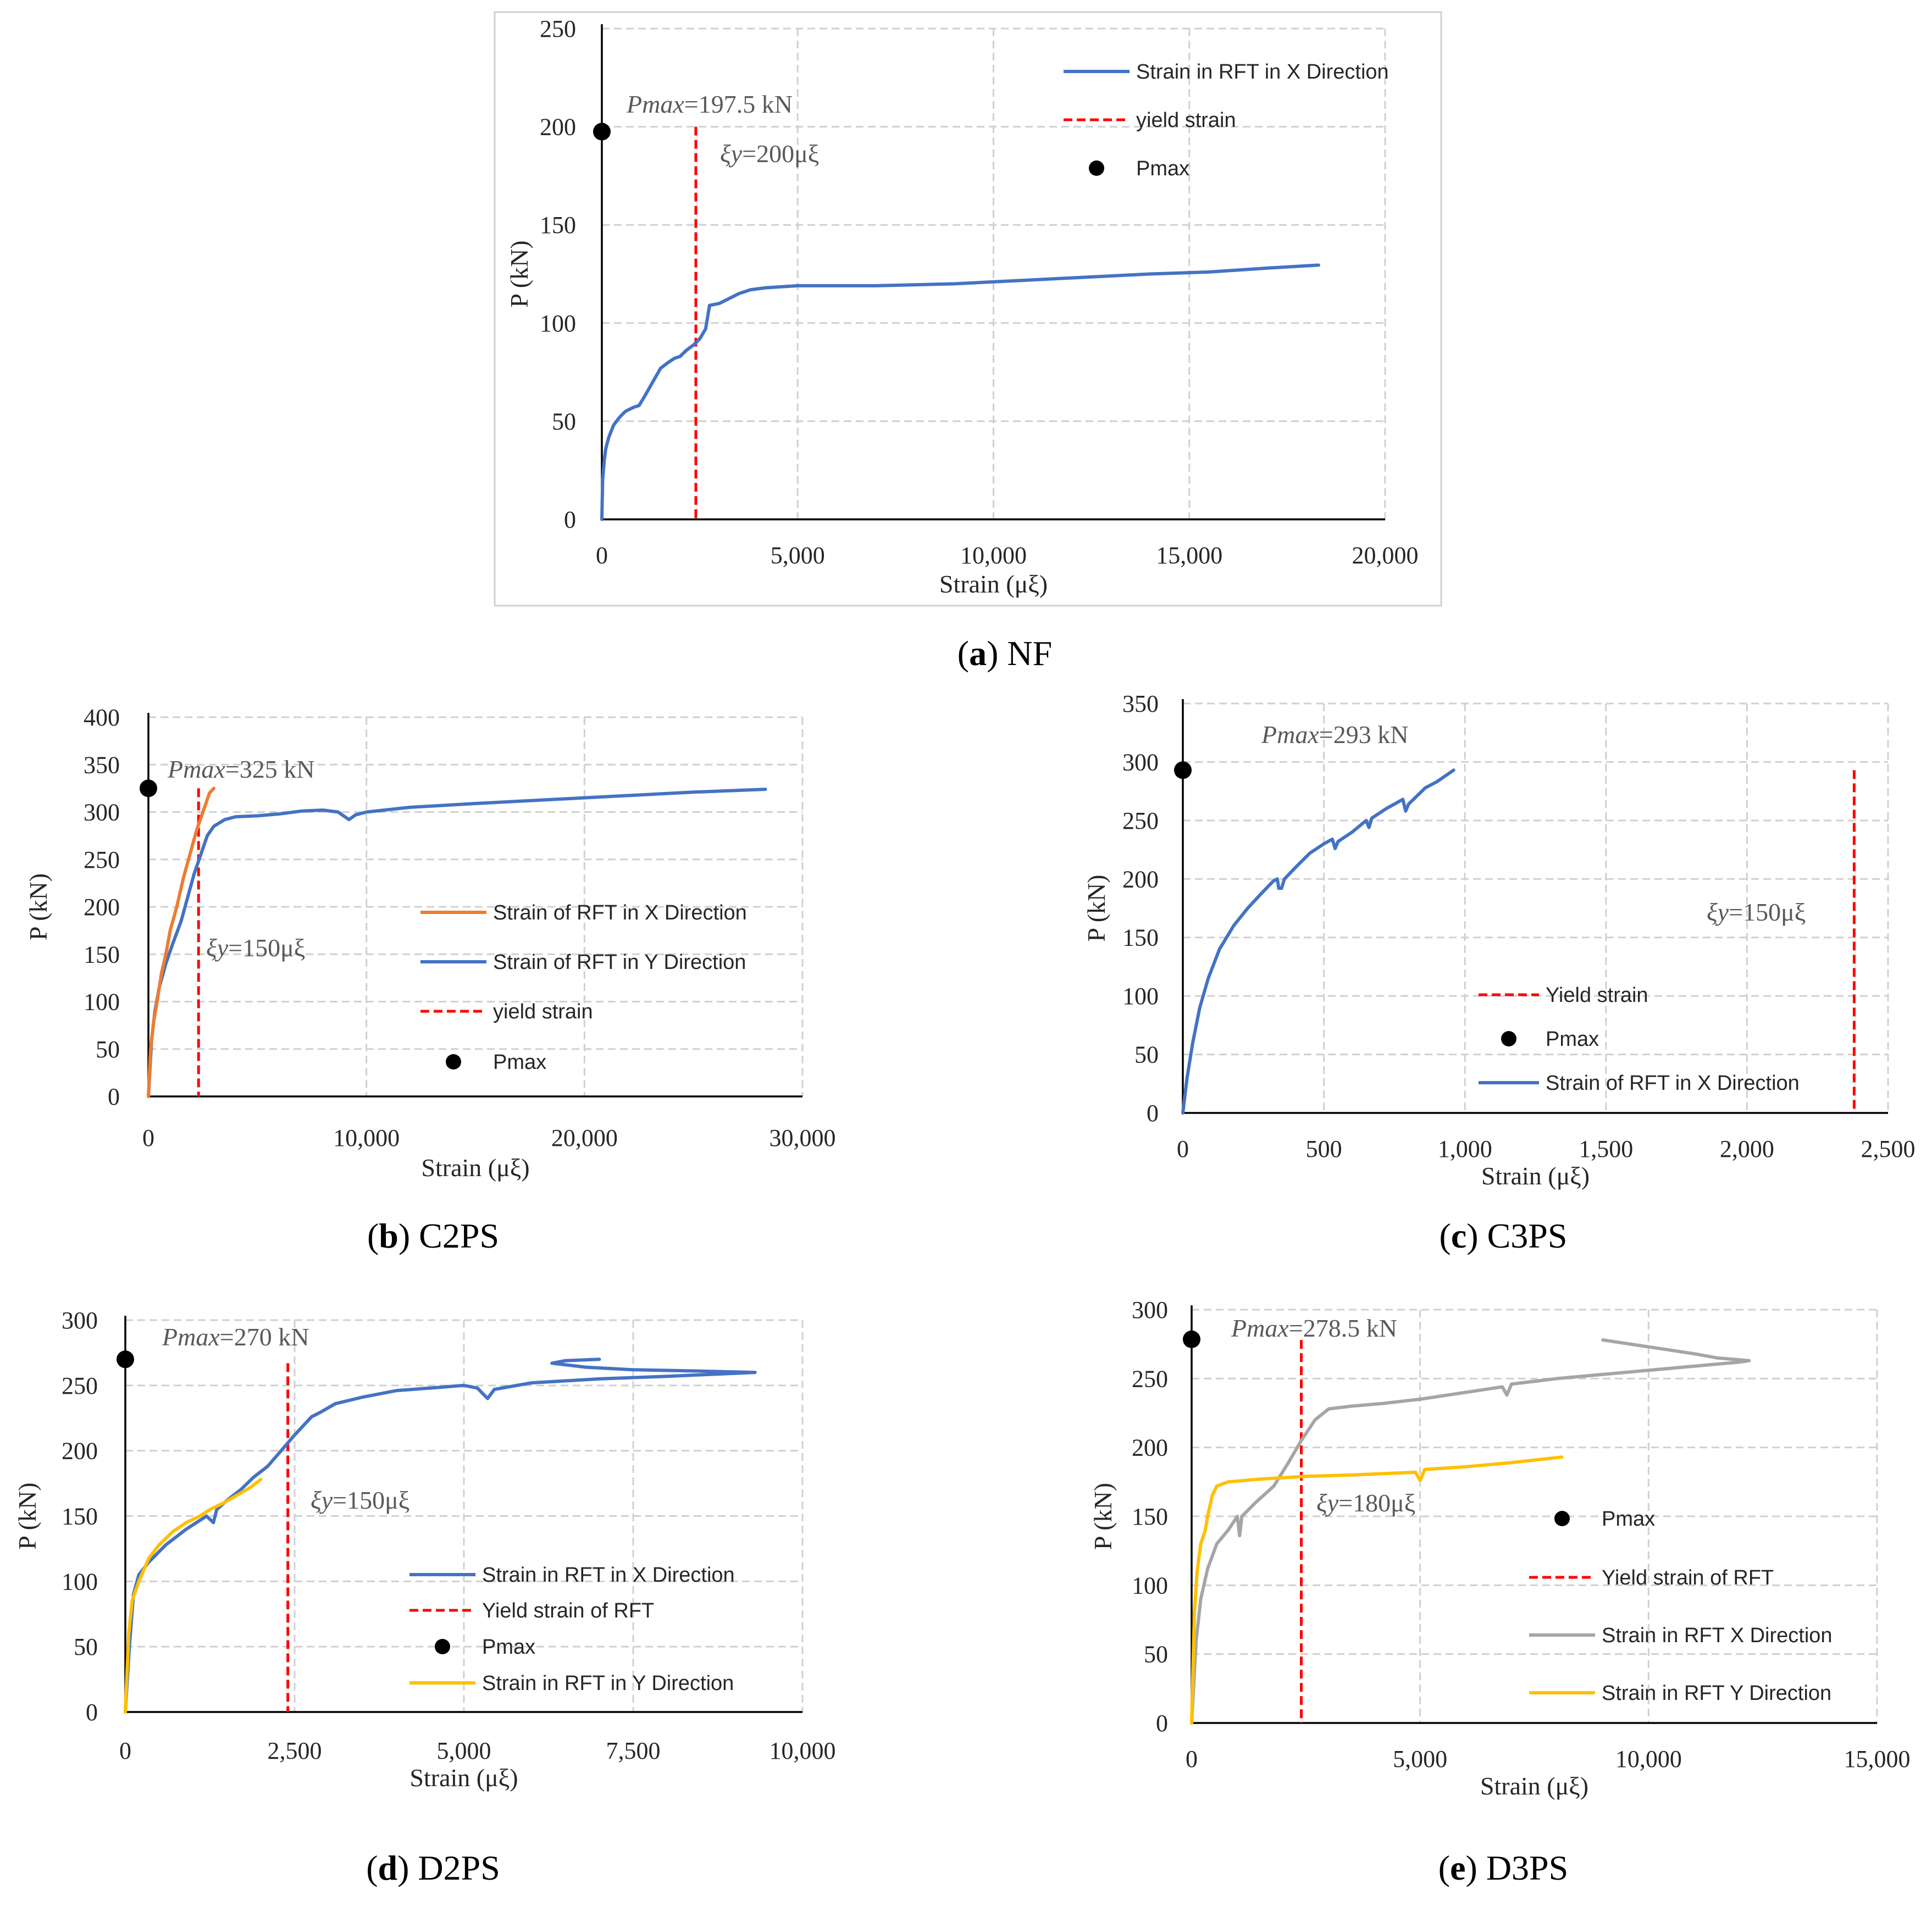 This screenshot has height=1906, width=1932. Describe the element at coordinates (1385, 555) in the screenshot. I see `x-tick-label: 20,000` at that location.